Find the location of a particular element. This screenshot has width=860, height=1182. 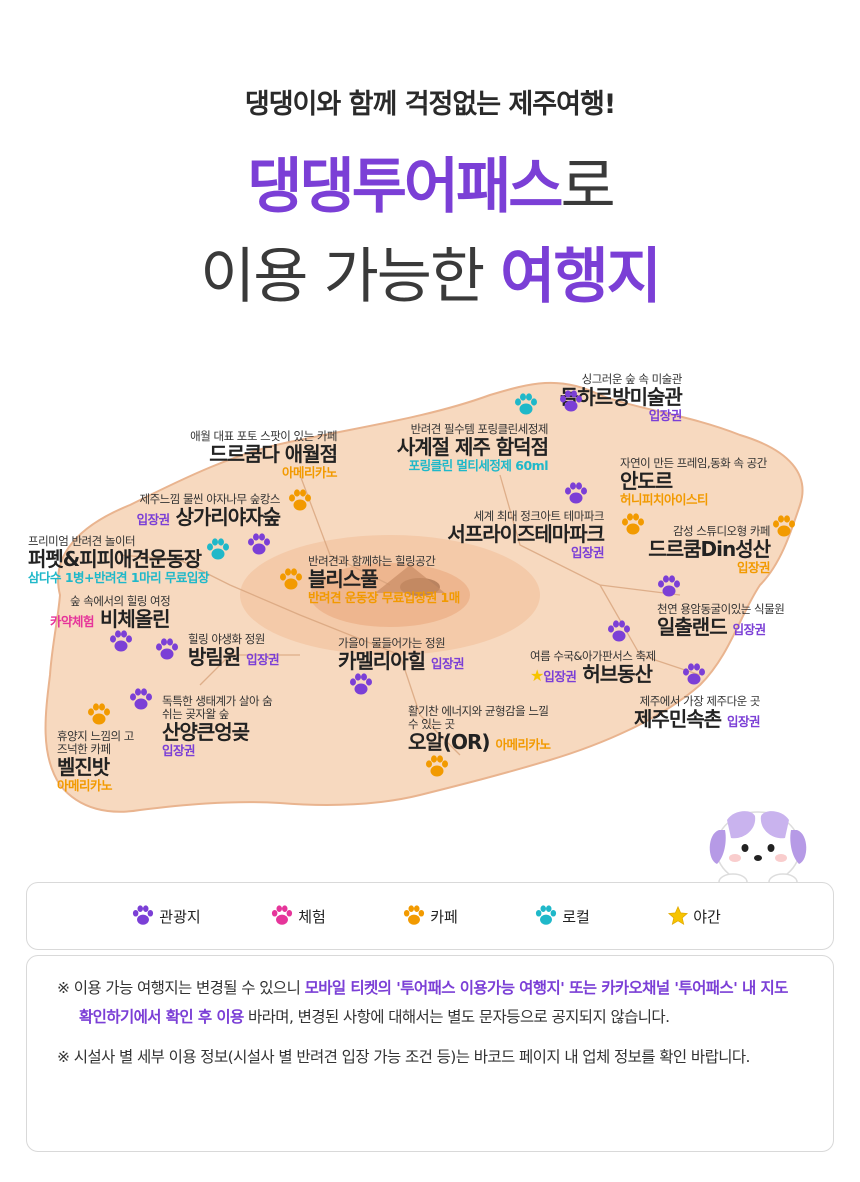

place-surprise-themepark: 세계 최대 정크아트 테마파크 서프라이즈테마파크 입장권 is located at coordinates (526, 535).